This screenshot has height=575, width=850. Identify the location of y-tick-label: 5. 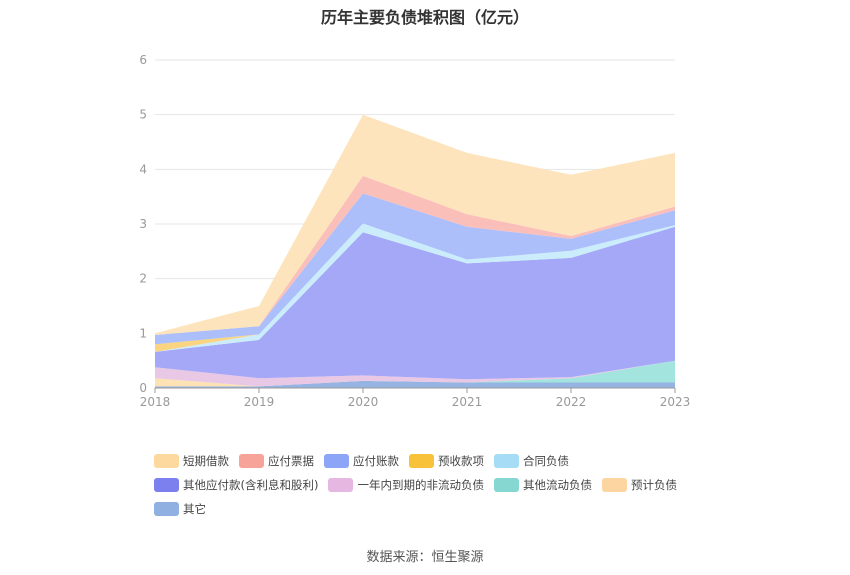
(143, 115).